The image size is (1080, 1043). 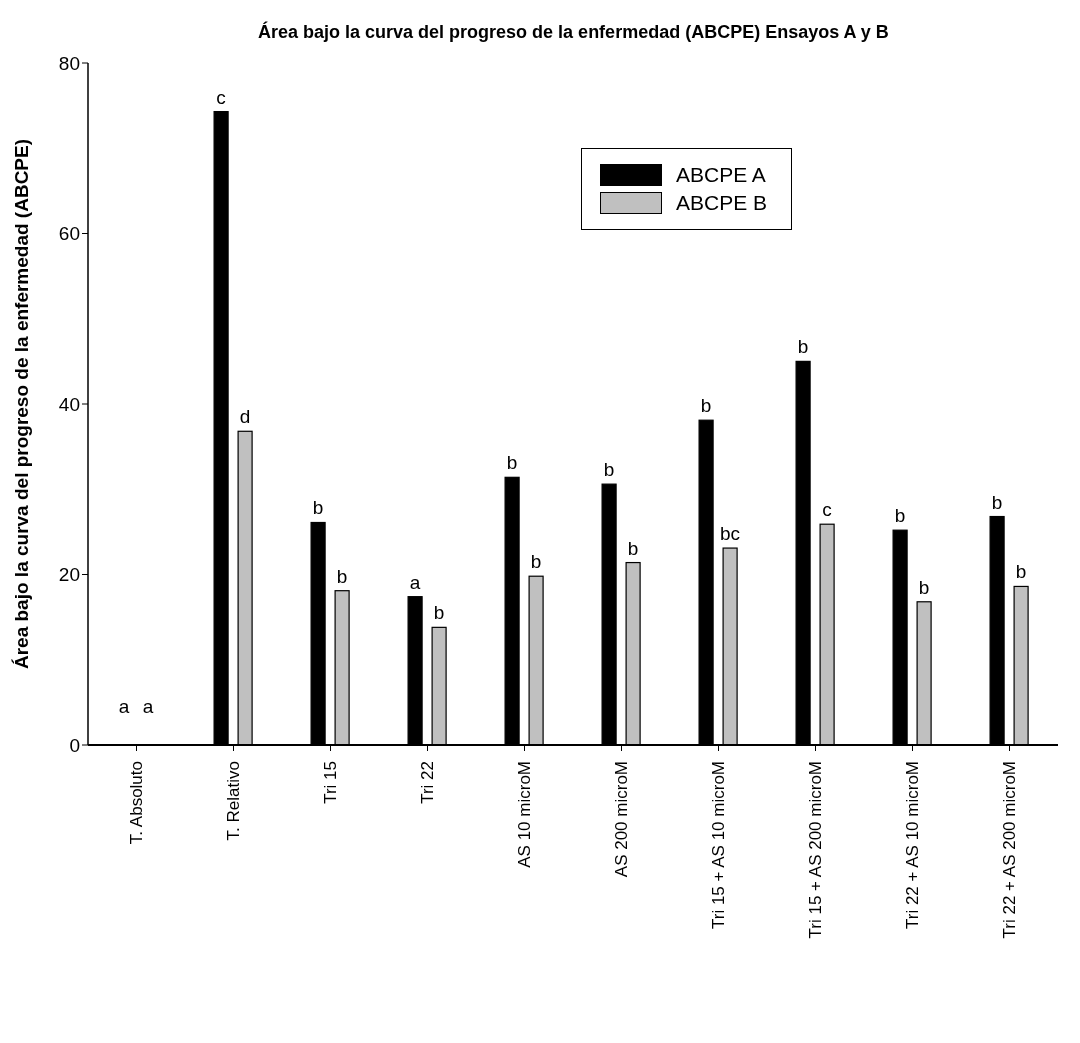 What do you see at coordinates (330, 782) in the screenshot?
I see `x-tick-label: Tri 15` at bounding box center [330, 782].